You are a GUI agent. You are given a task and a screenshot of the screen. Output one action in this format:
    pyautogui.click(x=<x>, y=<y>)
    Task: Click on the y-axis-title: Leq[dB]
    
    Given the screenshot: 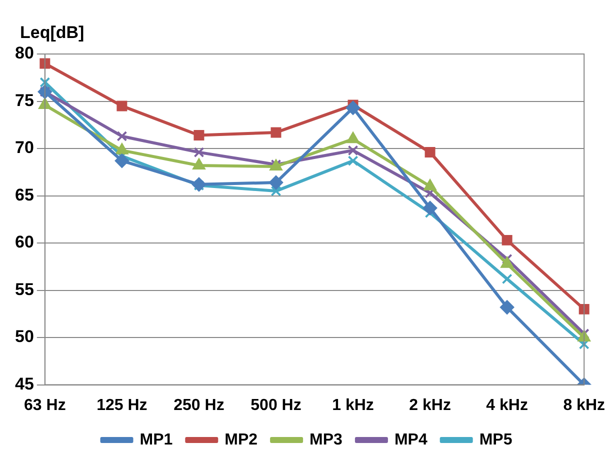 What is the action you would take?
    pyautogui.click(x=52, y=32)
    